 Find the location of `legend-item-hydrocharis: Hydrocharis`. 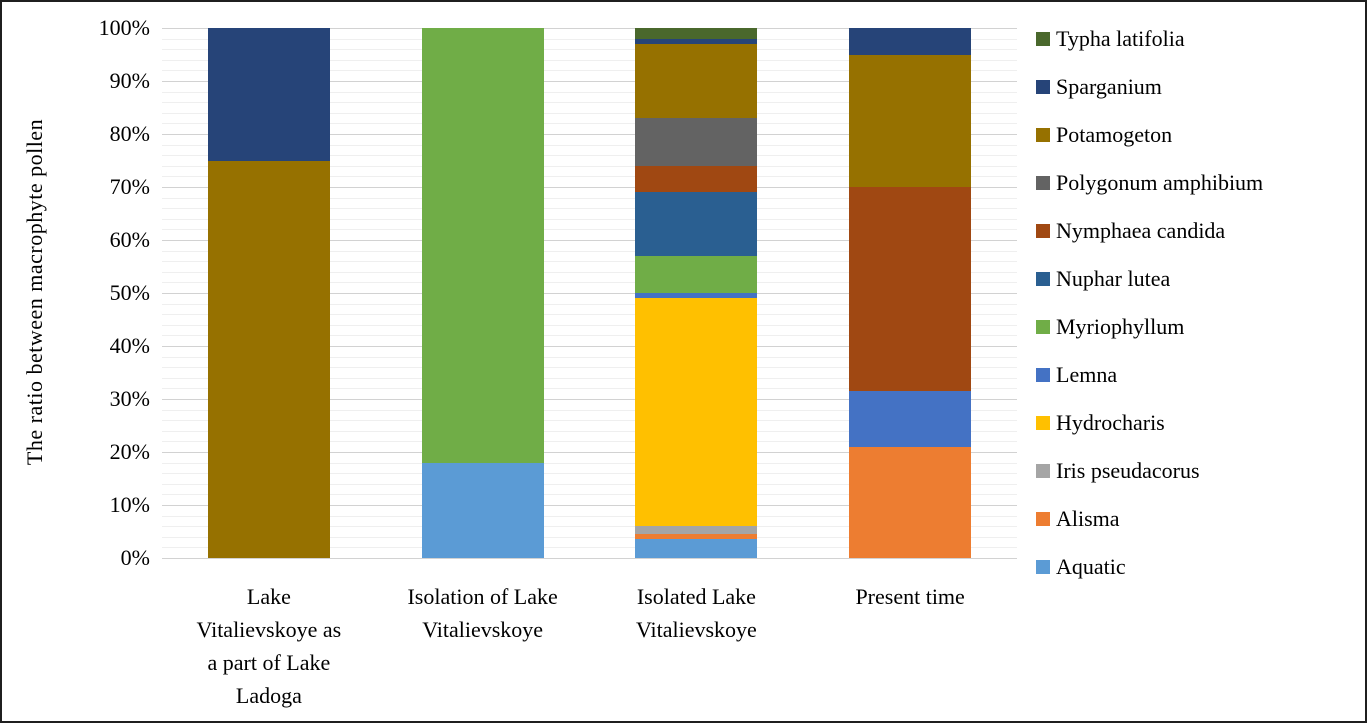

legend-item-hydrocharis: Hydrocharis is located at coordinates (1100, 423).